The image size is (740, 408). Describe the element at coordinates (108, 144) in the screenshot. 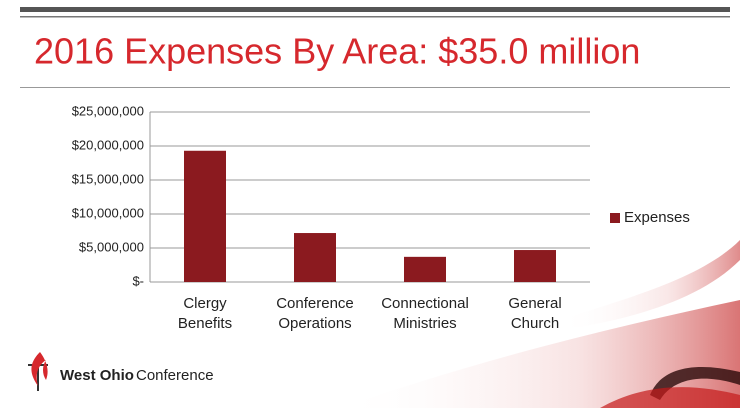

I see `y-tick-label: $20,000,000` at that location.